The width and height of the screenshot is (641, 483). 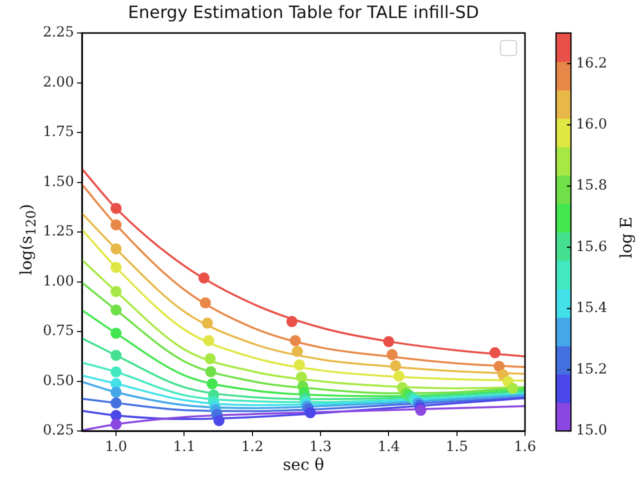 I want to click on y-tick-label: 1.25, so click(x=58, y=232).